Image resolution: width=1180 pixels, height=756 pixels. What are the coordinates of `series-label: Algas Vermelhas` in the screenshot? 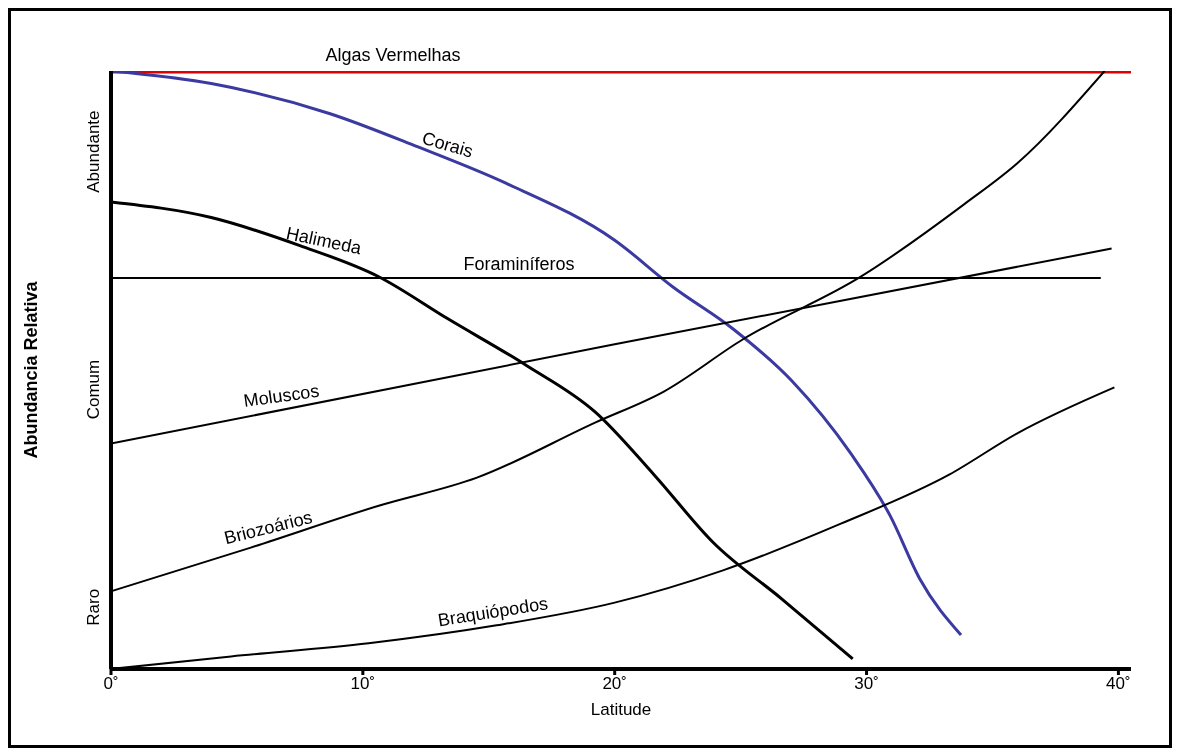 It's located at (393, 55).